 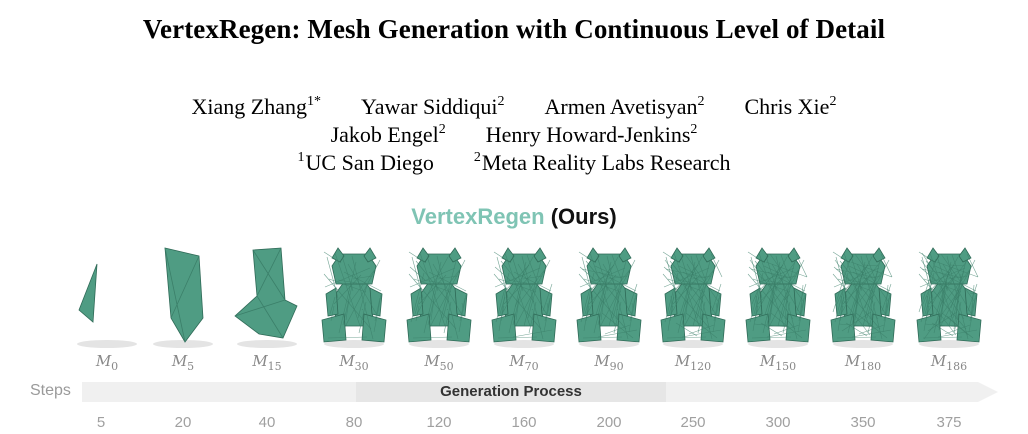 What do you see at coordinates (478, 216) in the screenshot?
I see `method-name: VertexRegen` at bounding box center [478, 216].